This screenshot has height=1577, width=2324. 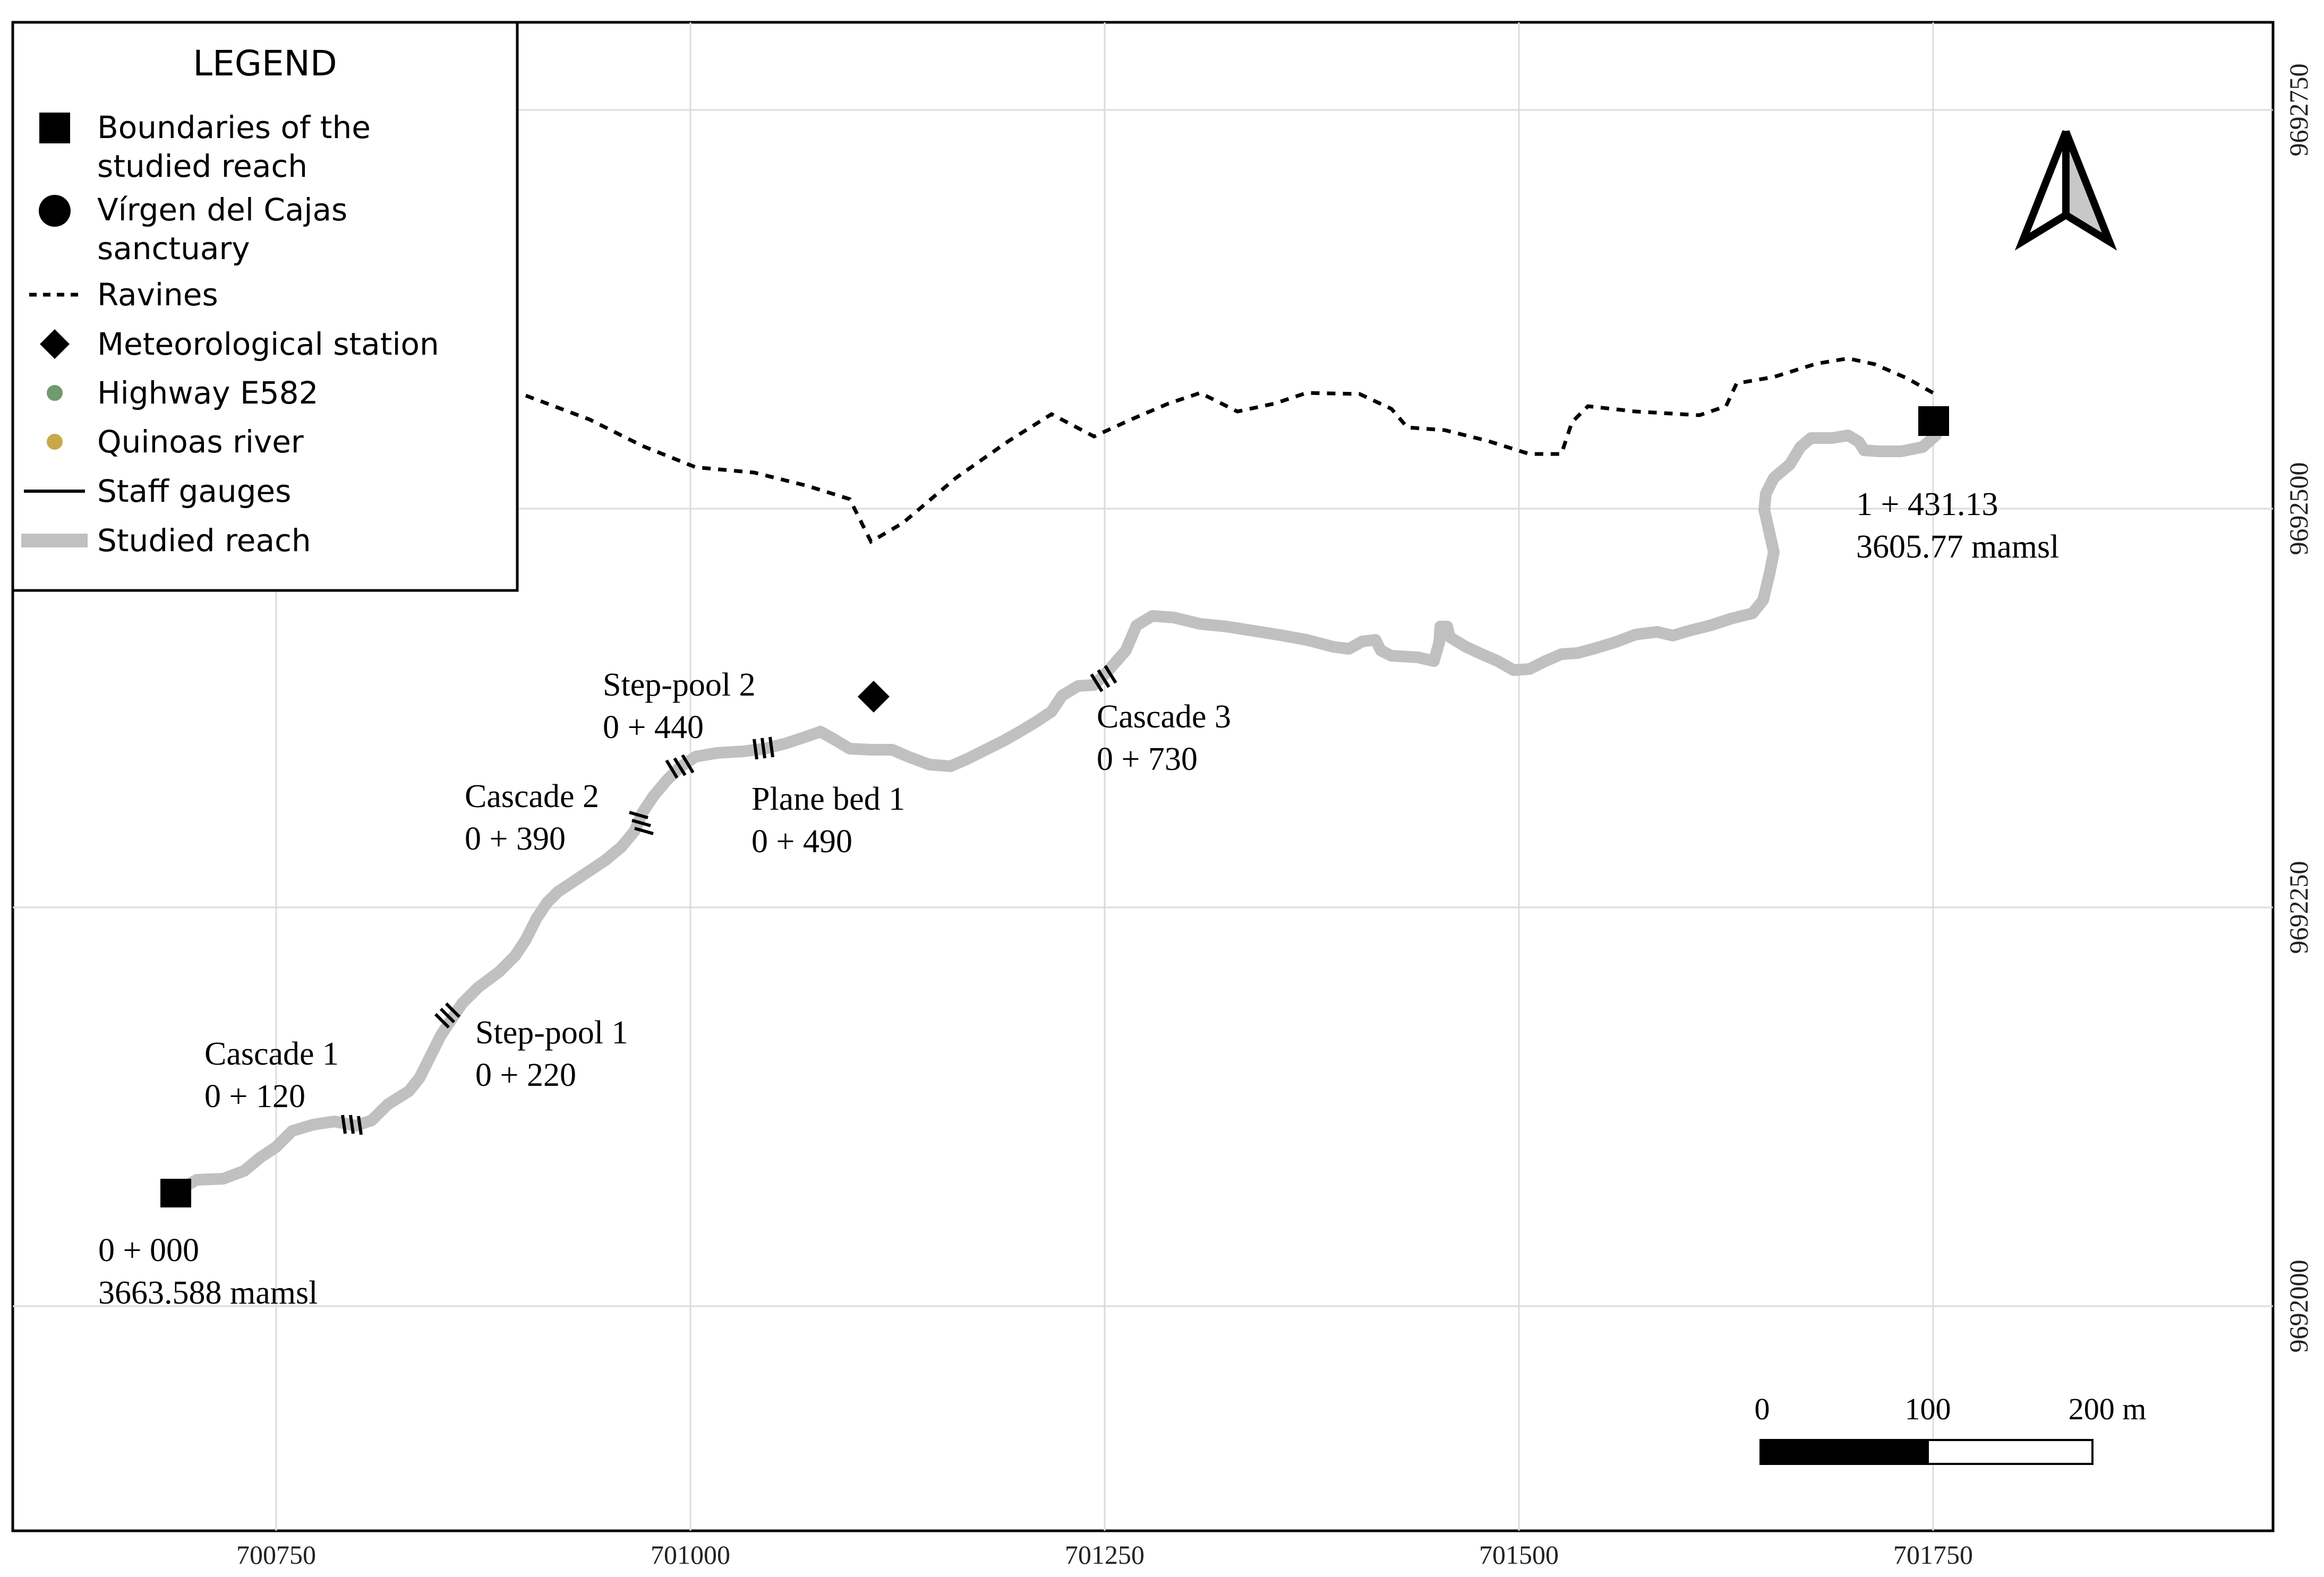 I want to click on label-start-station: 0 + 000, so click(x=148, y=1250).